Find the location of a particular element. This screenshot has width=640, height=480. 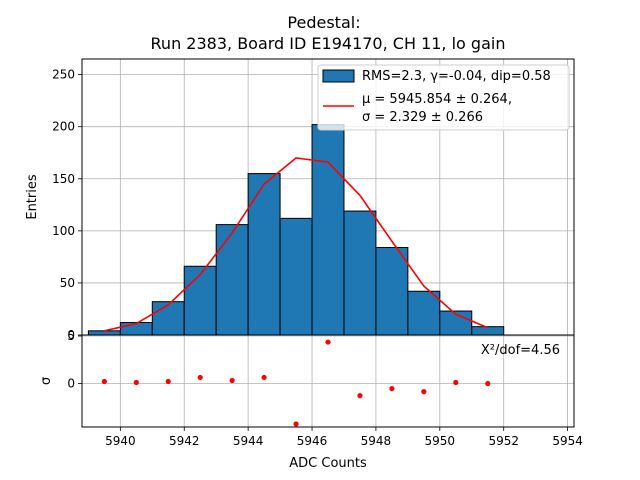

chi2-annotation: X²/dof=4.56 is located at coordinates (520, 350).